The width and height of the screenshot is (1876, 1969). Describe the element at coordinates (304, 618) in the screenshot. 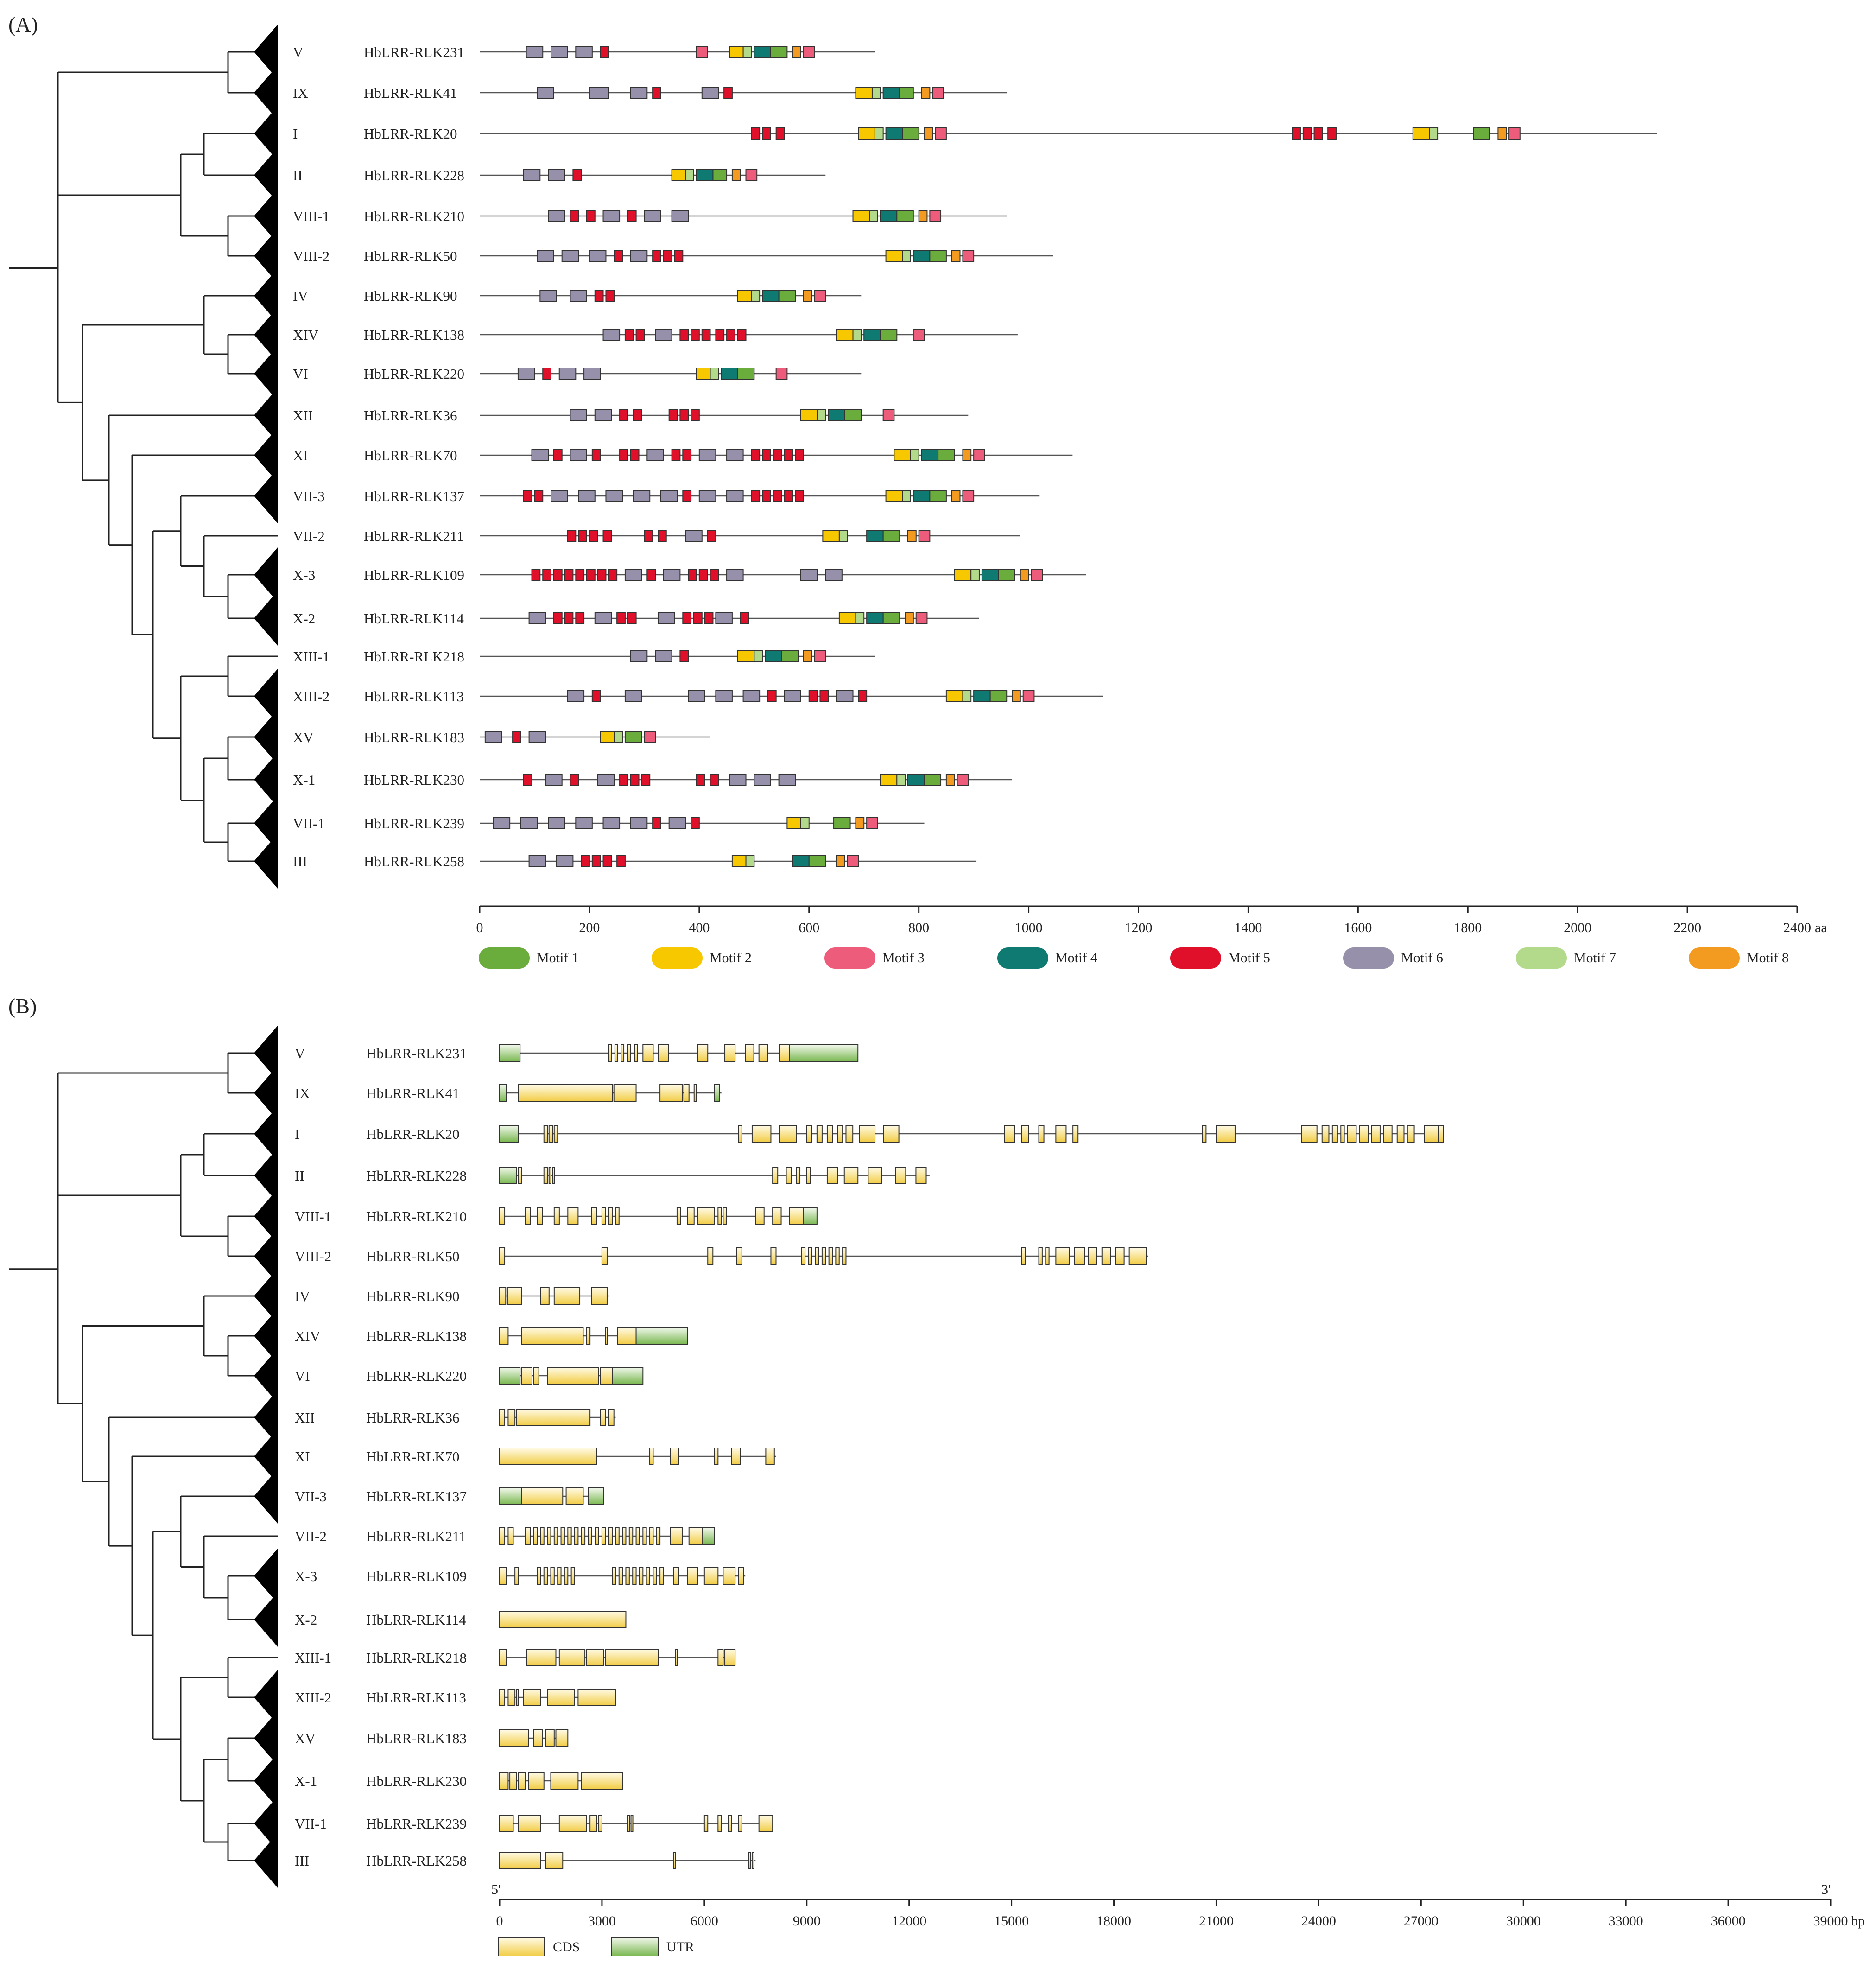

I see `clade-label: X-2` at that location.